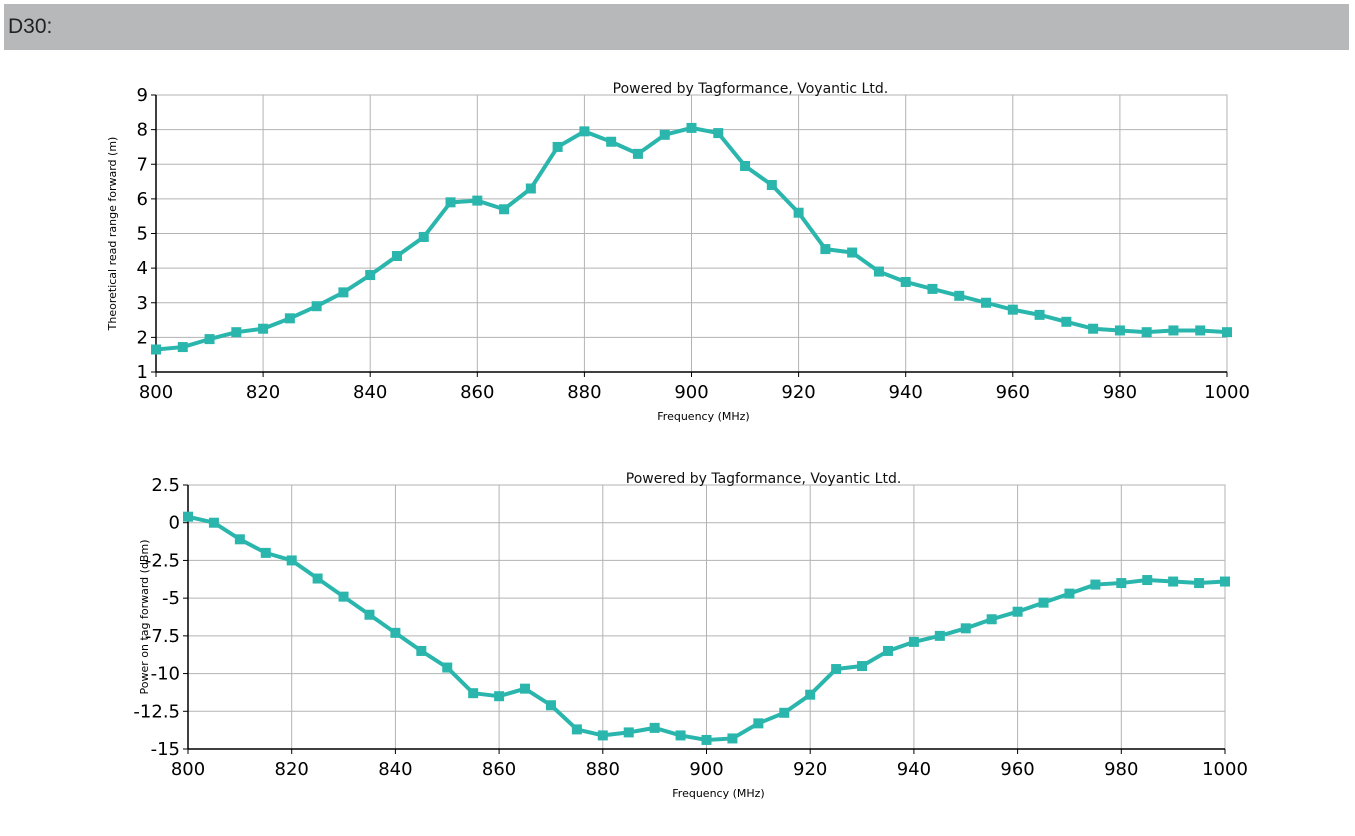  Describe the element at coordinates (798, 392) in the screenshot. I see `x-tick-label: 920` at that location.